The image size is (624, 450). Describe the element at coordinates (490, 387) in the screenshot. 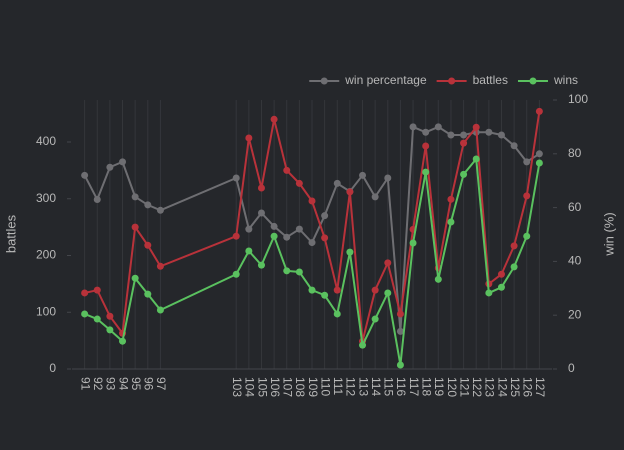

I see `x-tick-label: 123` at that location.